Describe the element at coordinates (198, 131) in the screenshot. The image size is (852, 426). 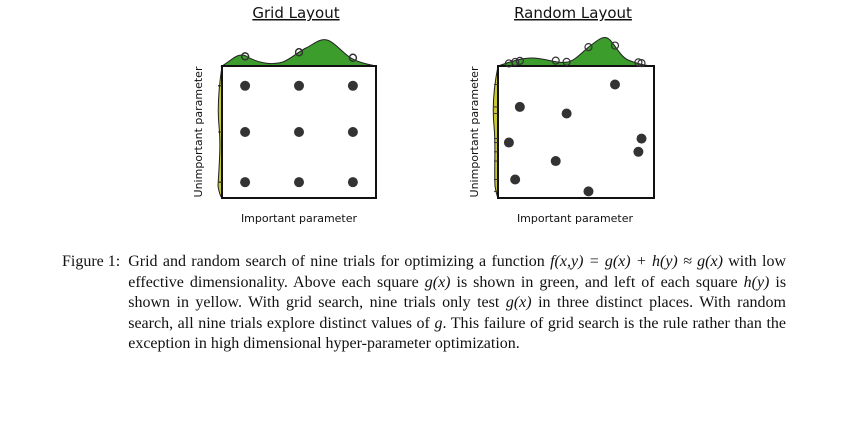
I see `grid-y-label: Unimportant parameter` at that location.